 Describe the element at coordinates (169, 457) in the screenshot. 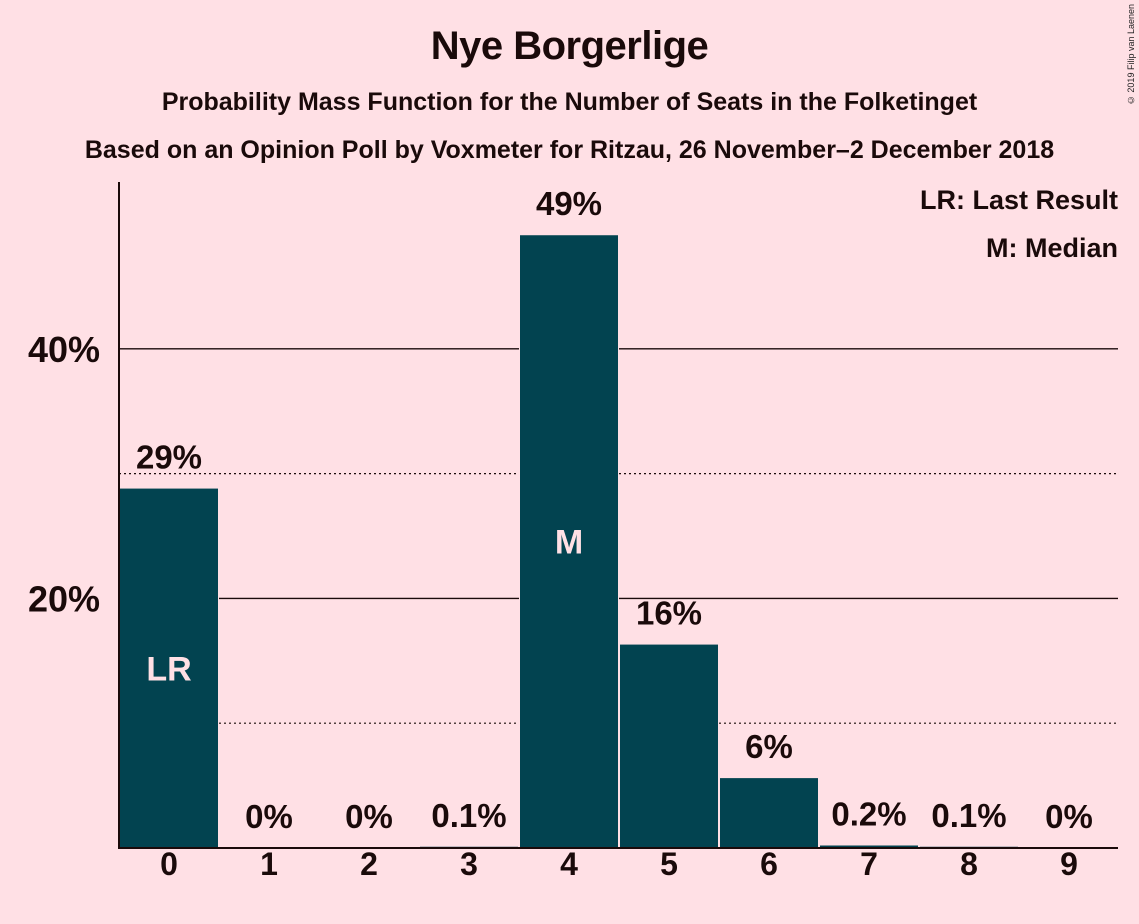

I see `bar-value-label: 29%` at that location.